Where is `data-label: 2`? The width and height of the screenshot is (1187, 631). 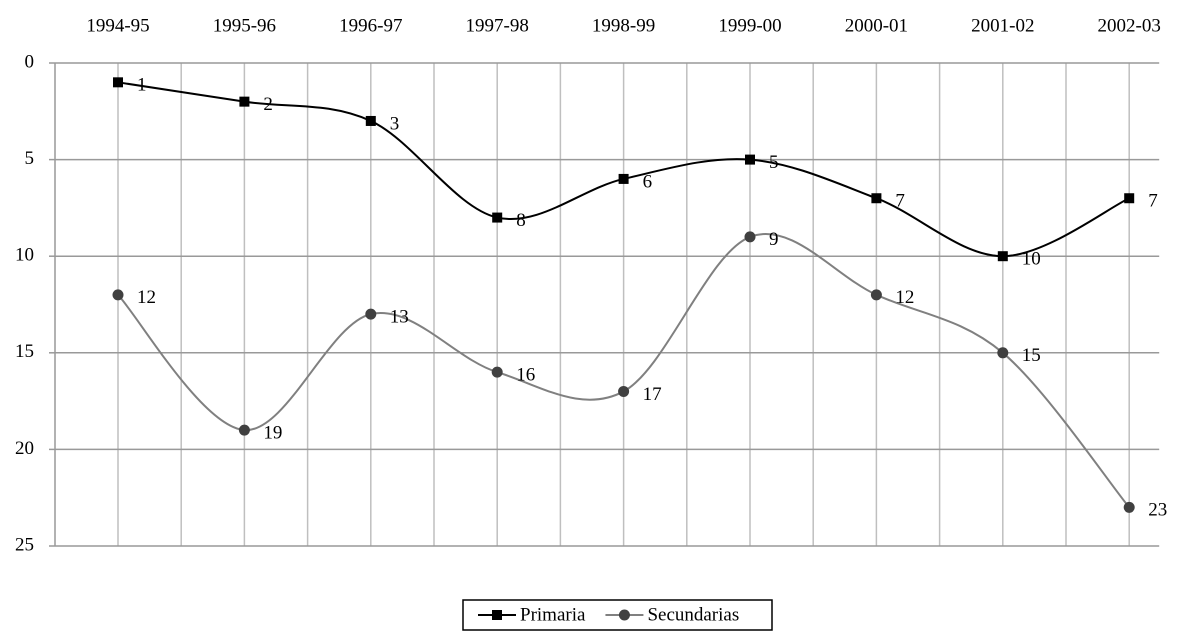
data-label: 2 is located at coordinates (268, 104).